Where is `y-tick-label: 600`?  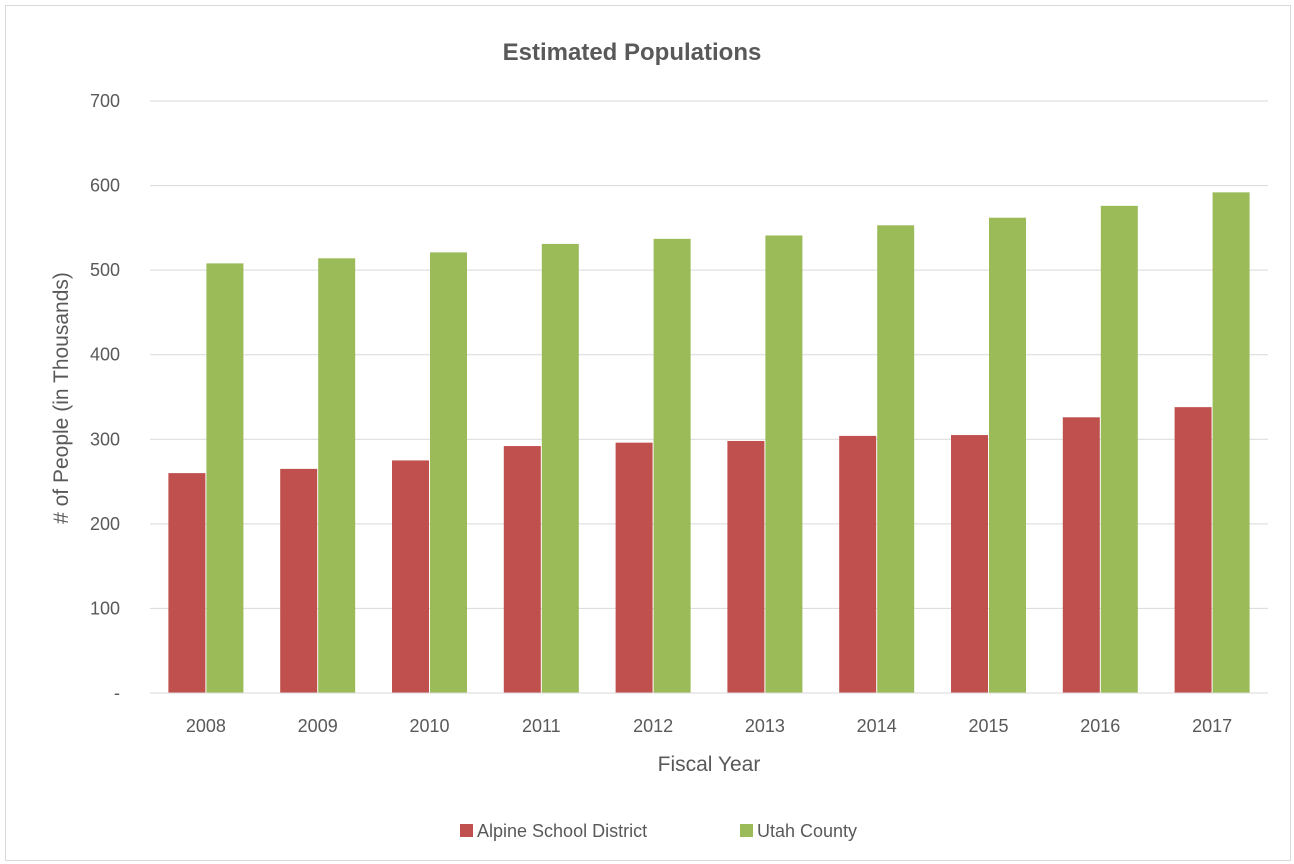
y-tick-label: 600 is located at coordinates (105, 186).